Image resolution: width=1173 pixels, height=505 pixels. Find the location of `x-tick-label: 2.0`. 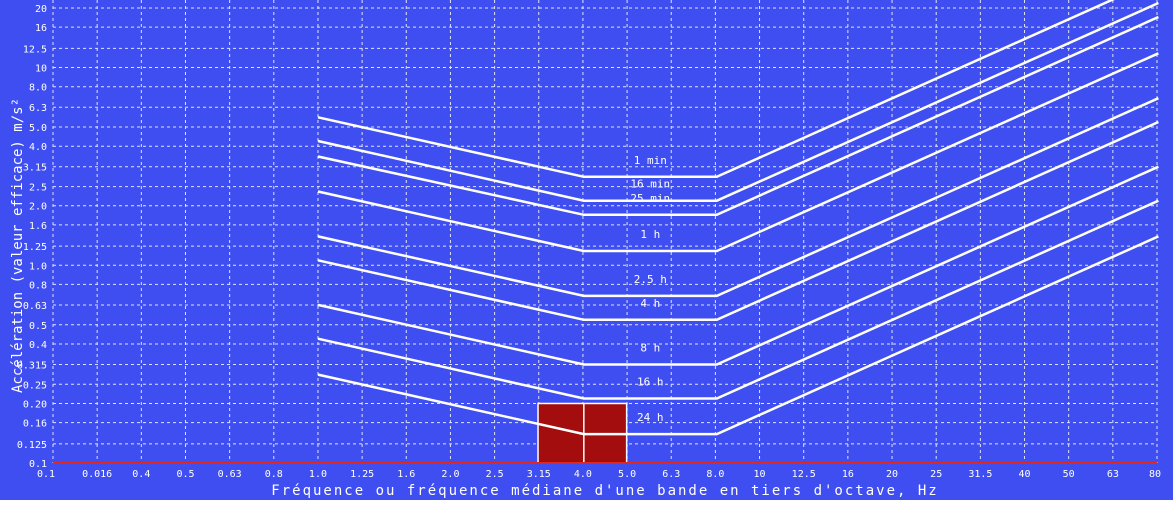

x-tick-label: 2.0 is located at coordinates (450, 474).